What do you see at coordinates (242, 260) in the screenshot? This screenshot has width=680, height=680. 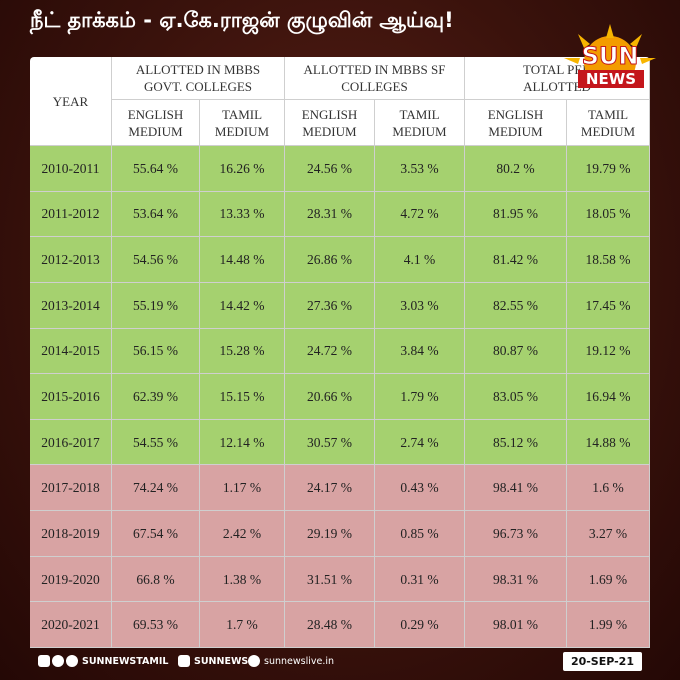 I see `percent-cell: 14.48 %` at bounding box center [242, 260].